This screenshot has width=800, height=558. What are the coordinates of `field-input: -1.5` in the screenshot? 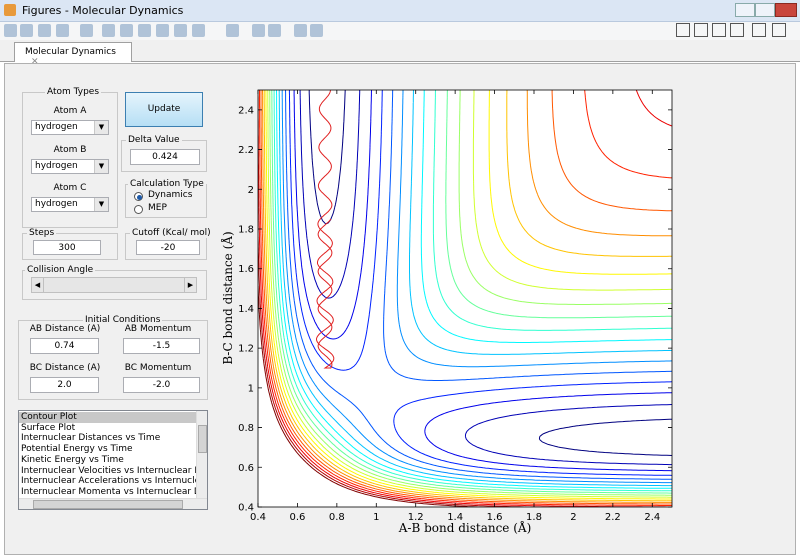 It's located at (161, 346).